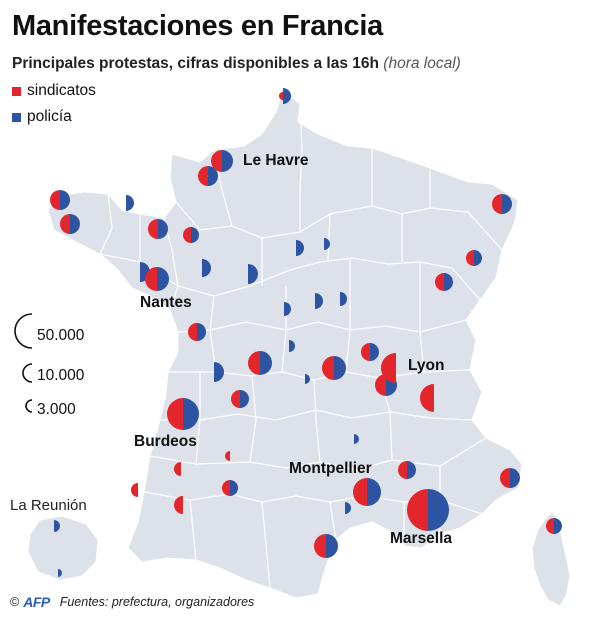 The width and height of the screenshot is (592, 620). I want to click on size-legend-label-3000: 3.000, so click(56, 409).